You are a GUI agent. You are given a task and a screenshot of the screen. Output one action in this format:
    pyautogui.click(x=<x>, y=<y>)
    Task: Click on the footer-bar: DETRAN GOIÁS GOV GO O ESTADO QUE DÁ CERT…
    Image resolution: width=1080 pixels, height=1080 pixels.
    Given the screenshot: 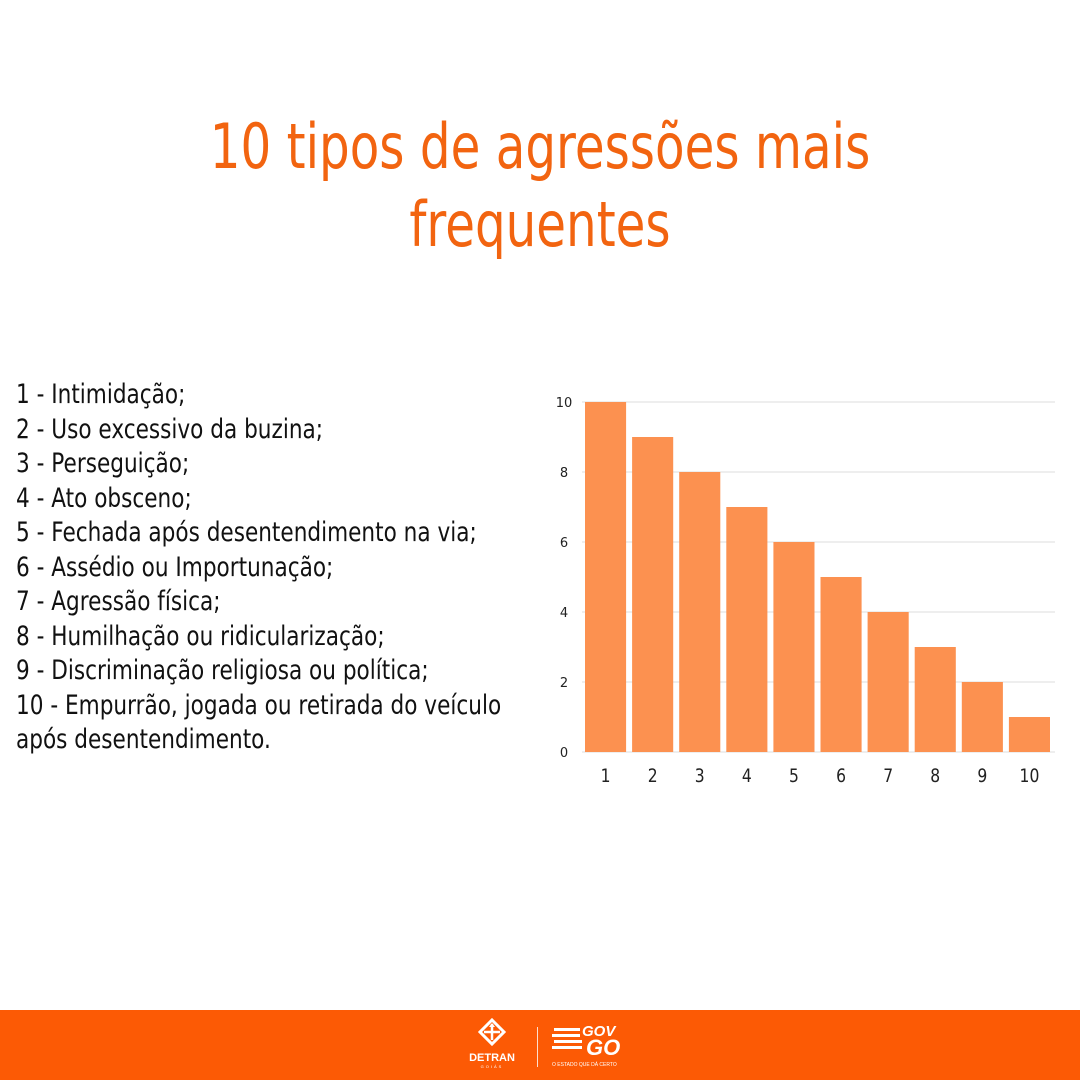 What is the action you would take?
    pyautogui.click(x=540, y=1045)
    